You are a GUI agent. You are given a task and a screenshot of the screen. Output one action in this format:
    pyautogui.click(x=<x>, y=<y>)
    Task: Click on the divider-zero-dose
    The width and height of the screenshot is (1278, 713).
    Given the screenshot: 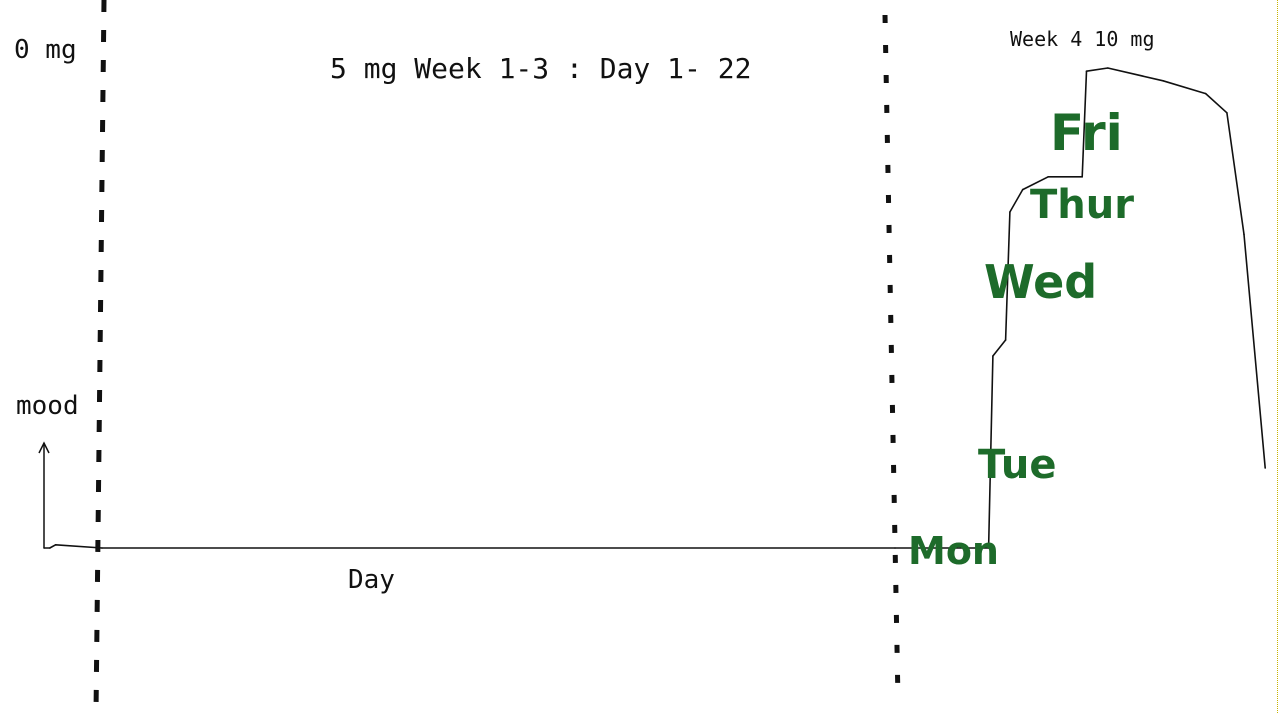 What is the action you would take?
    pyautogui.click(x=100, y=356)
    